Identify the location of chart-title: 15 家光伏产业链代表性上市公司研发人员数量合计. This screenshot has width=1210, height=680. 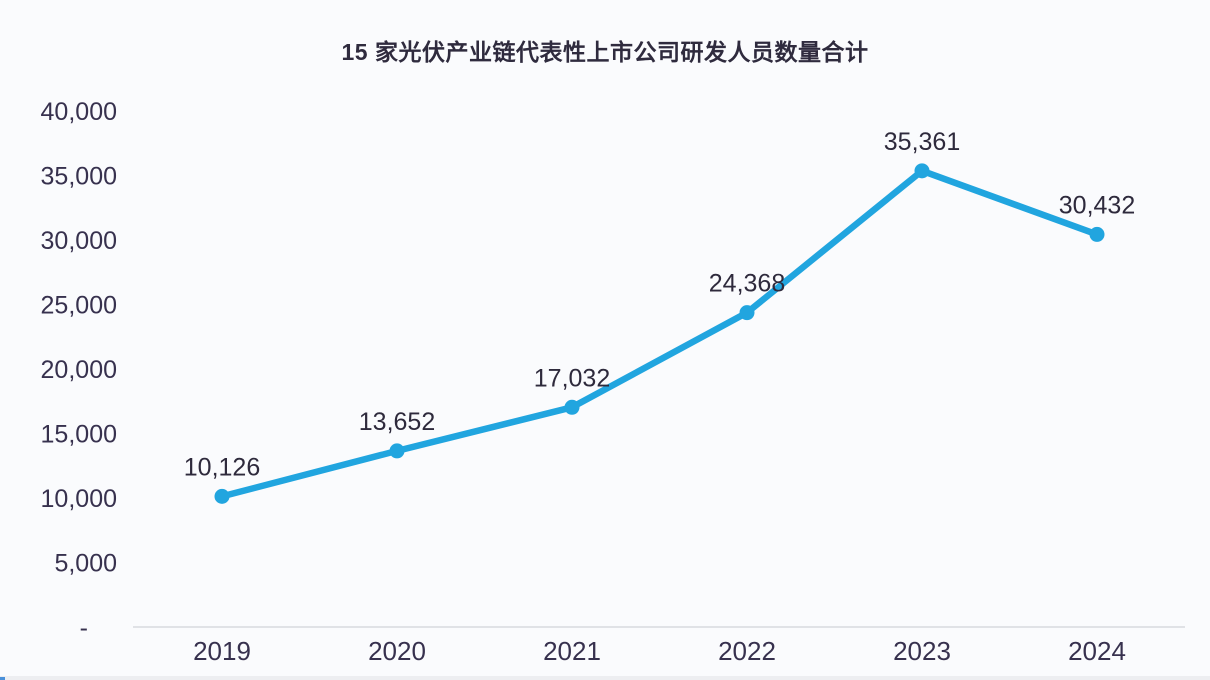
(605, 52).